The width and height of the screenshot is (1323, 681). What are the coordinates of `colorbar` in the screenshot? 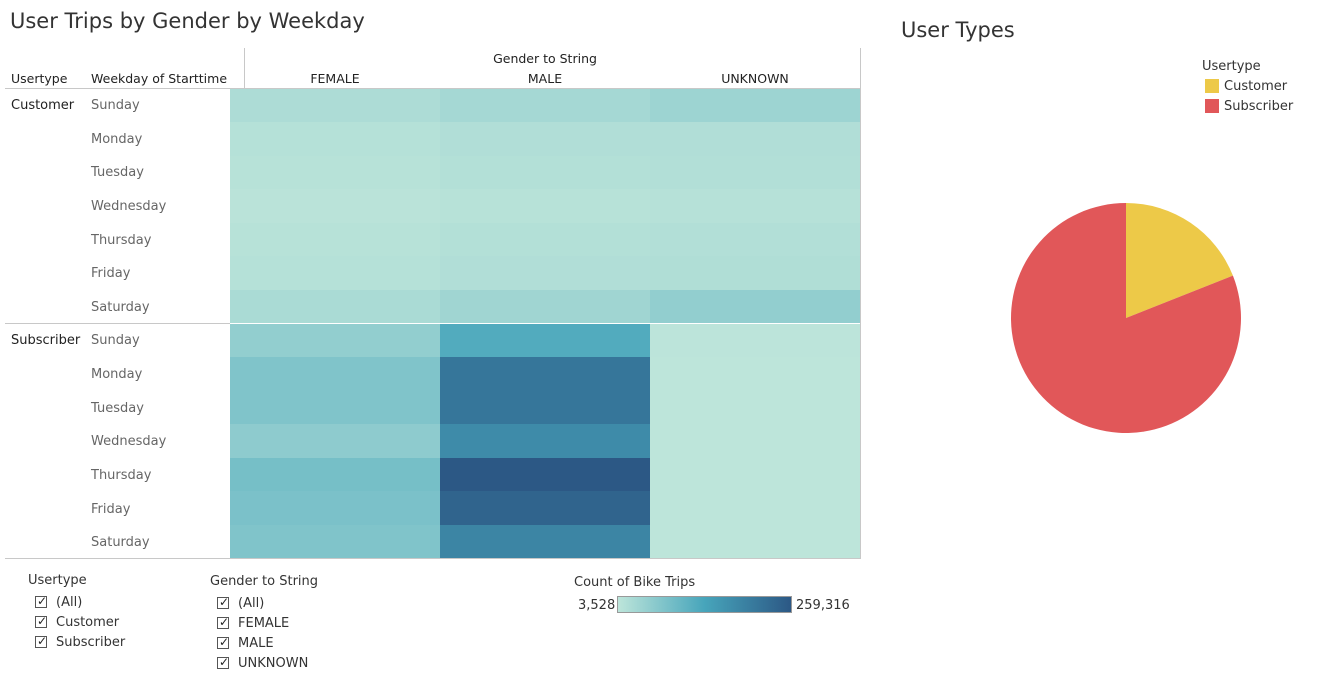 It's located at (704, 604).